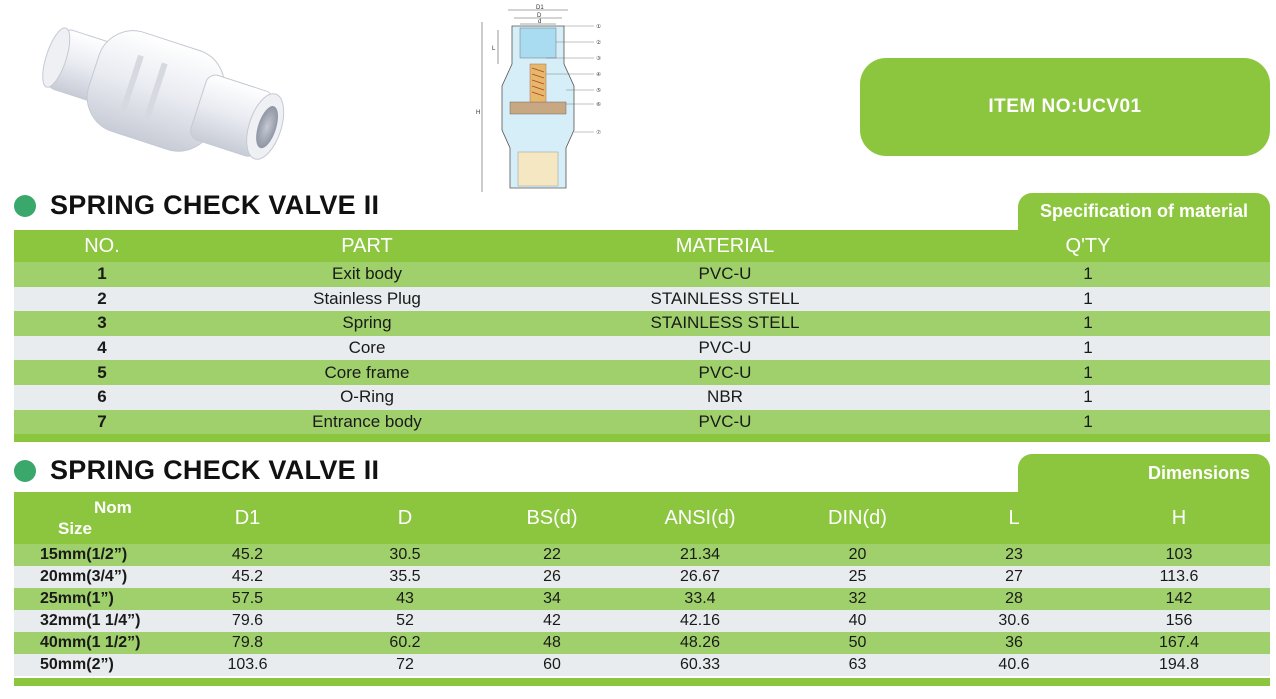 This screenshot has width=1276, height=699. What do you see at coordinates (598, 91) in the screenshot?
I see `callout-5: ⑤` at bounding box center [598, 91].